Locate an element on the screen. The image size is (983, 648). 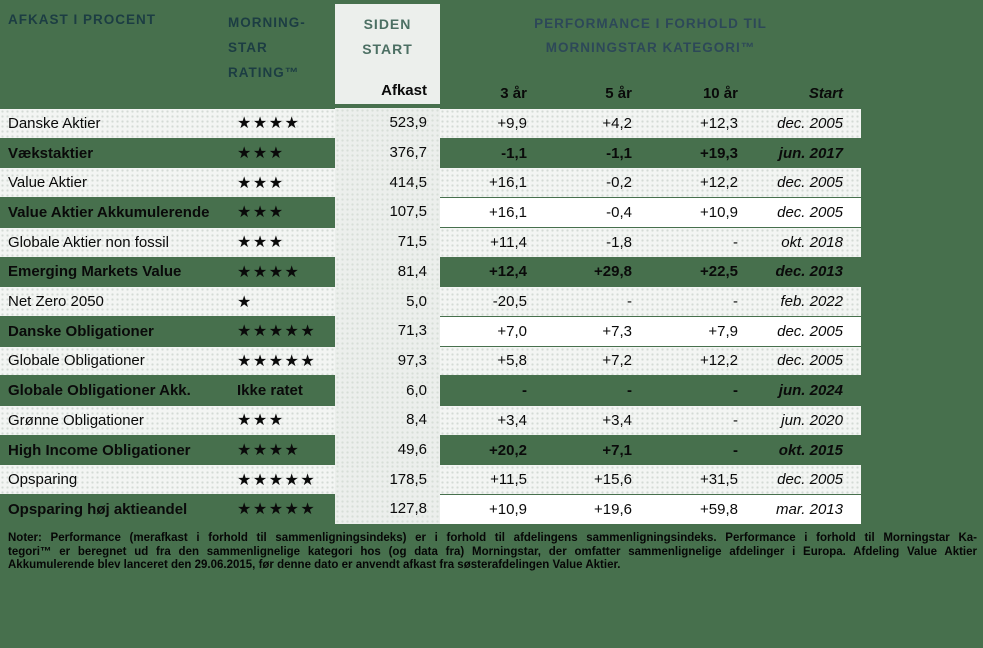
performance-10yr: +22,5 is located at coordinates (719, 272).